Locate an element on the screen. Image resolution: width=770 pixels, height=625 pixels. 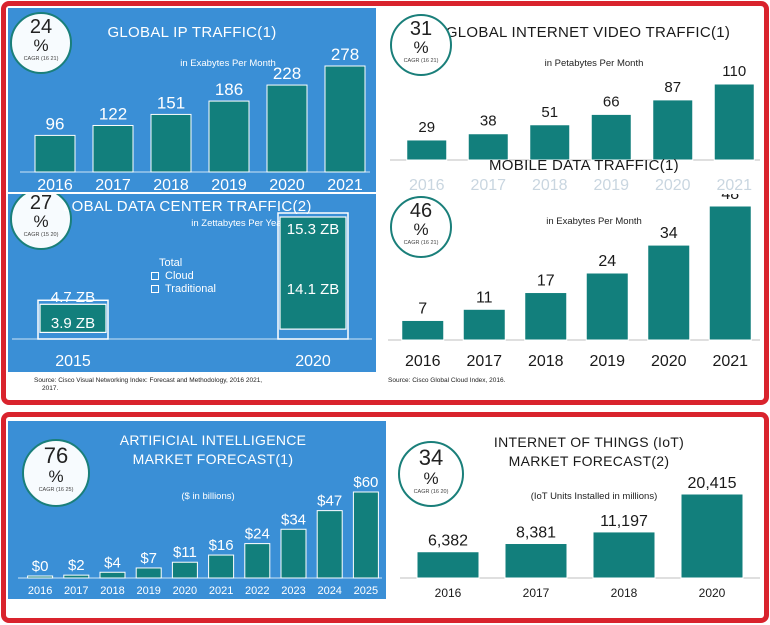
ai-cagr-badge: 76 % CAGR (16 25) is located at coordinates (56, 473).